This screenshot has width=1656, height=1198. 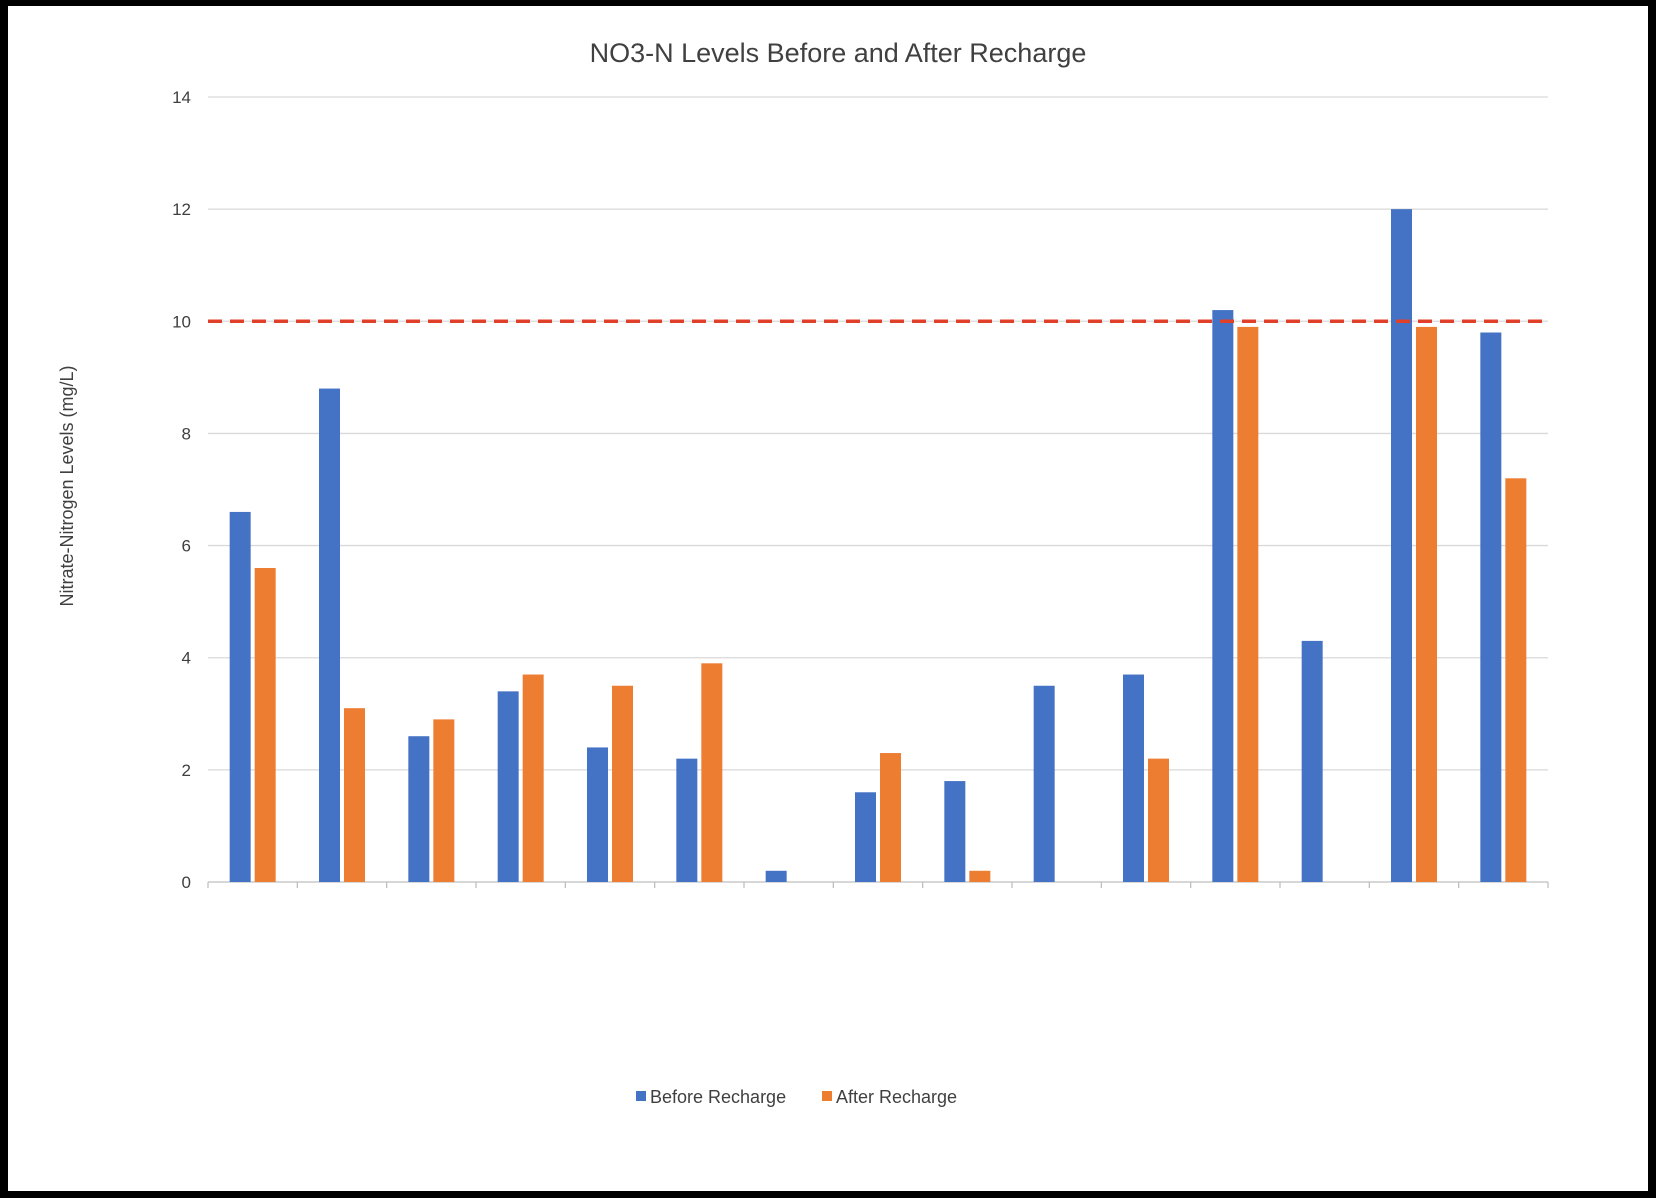 I want to click on x-tick-marks, so click(x=878, y=885).